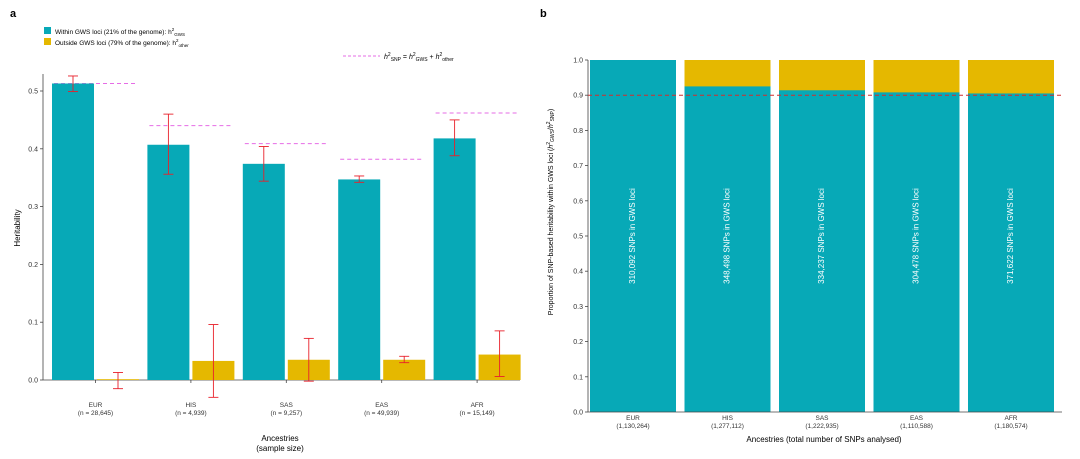  What do you see at coordinates (578, 272) in the screenshot?
I see `y-tick-label-b: 0.4` at bounding box center [578, 272].